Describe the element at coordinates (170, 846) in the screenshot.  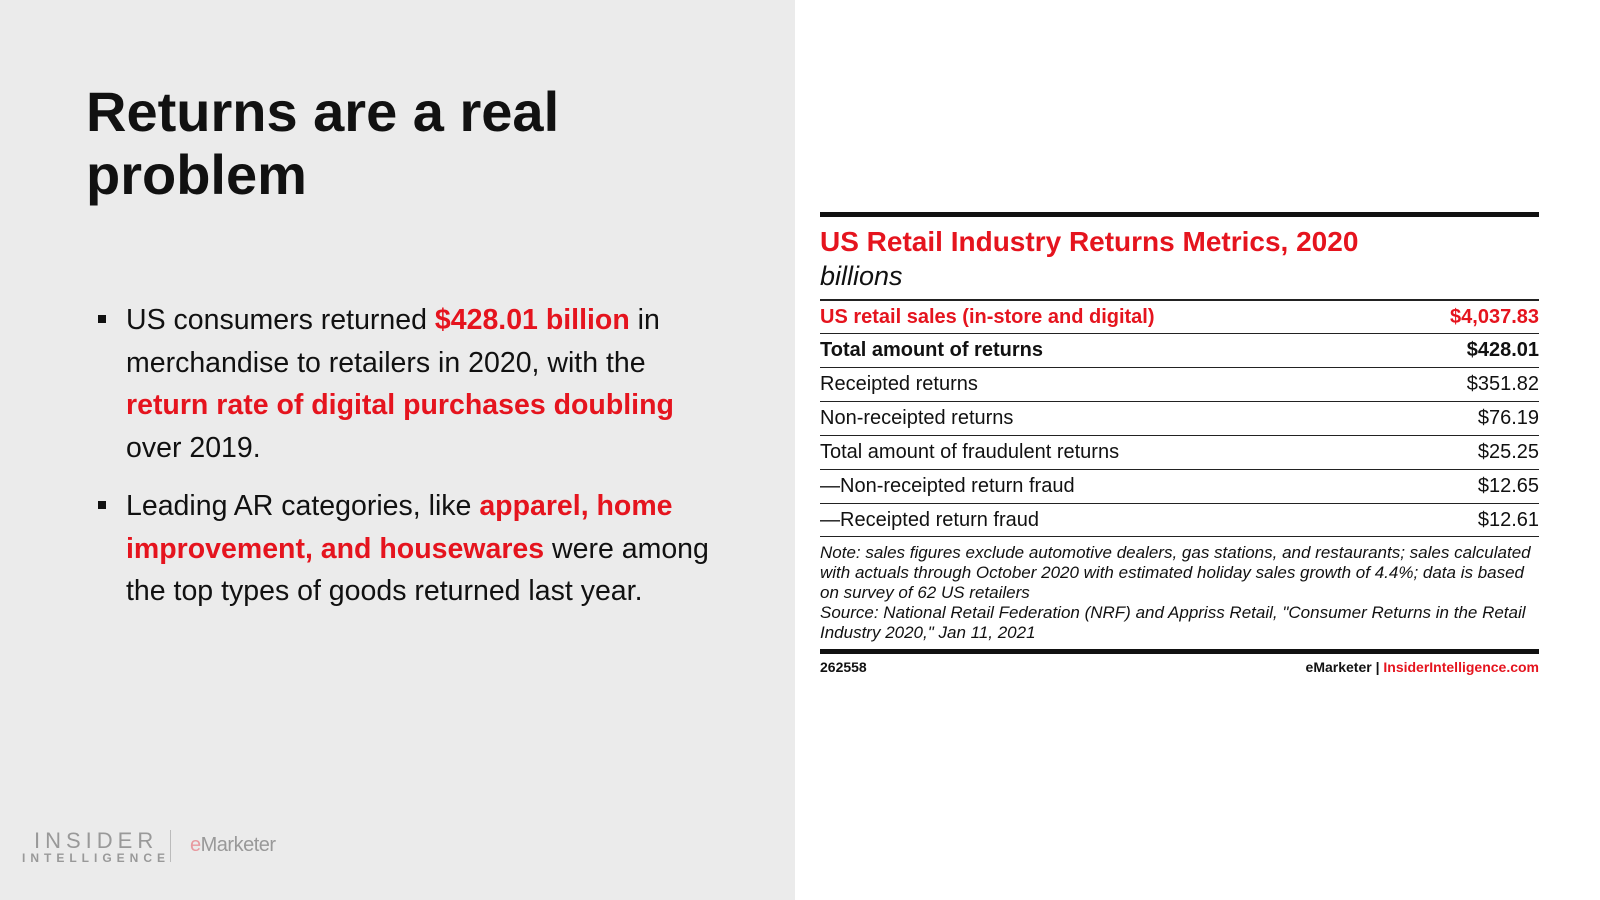
I see `logo-divider` at that location.